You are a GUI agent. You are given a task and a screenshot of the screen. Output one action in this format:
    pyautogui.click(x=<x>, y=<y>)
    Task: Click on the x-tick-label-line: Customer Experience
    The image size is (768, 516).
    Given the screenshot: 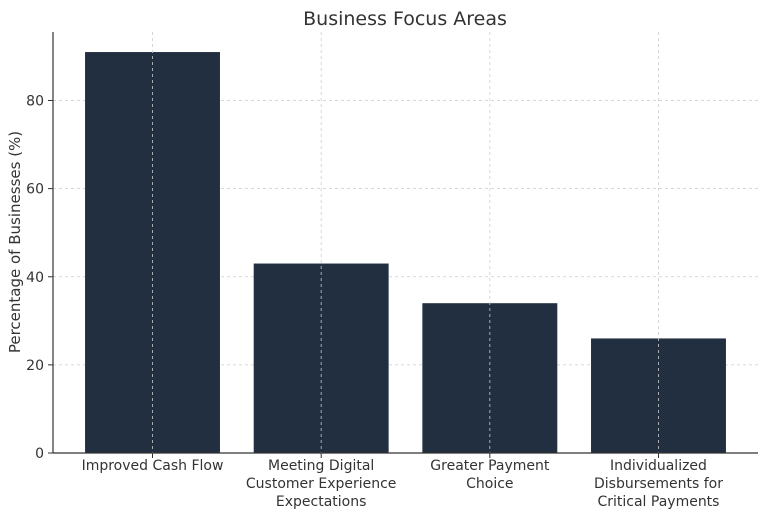 What is the action you would take?
    pyautogui.click(x=321, y=484)
    